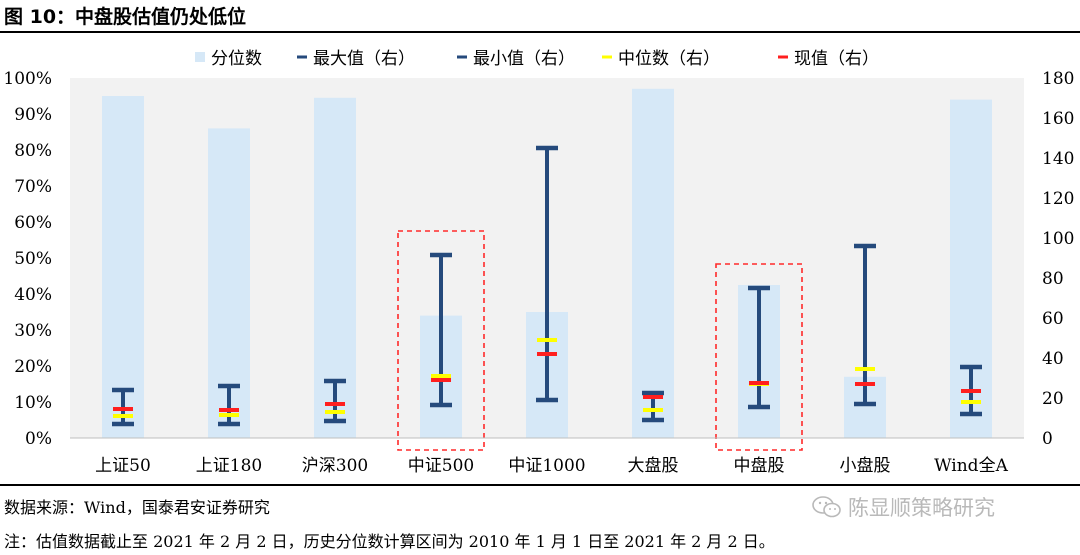 The height and width of the screenshot is (555, 1080). Describe the element at coordinates (33, 187) in the screenshot. I see `y-left-tick-label: 70%` at that location.